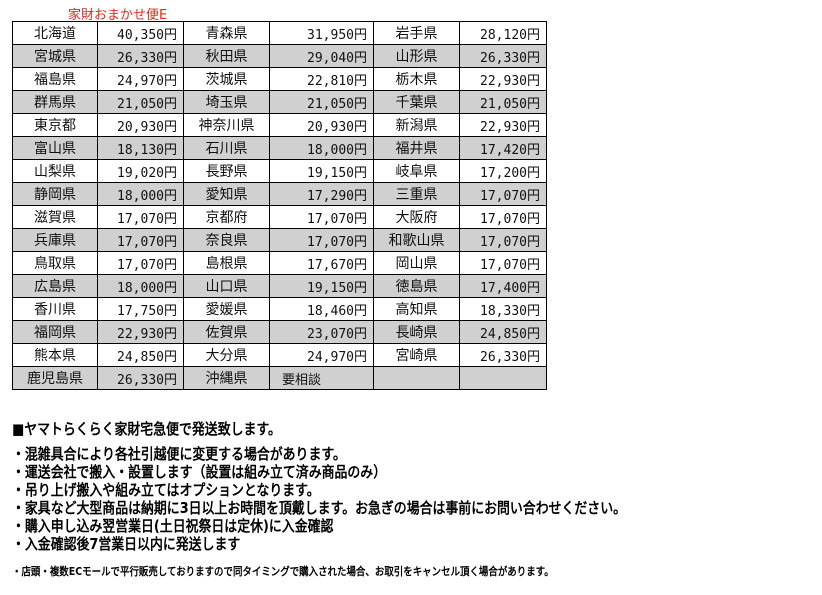  What do you see at coordinates (416, 240) in the screenshot?
I see `prefecture-cell: 和歌山県` at bounding box center [416, 240].